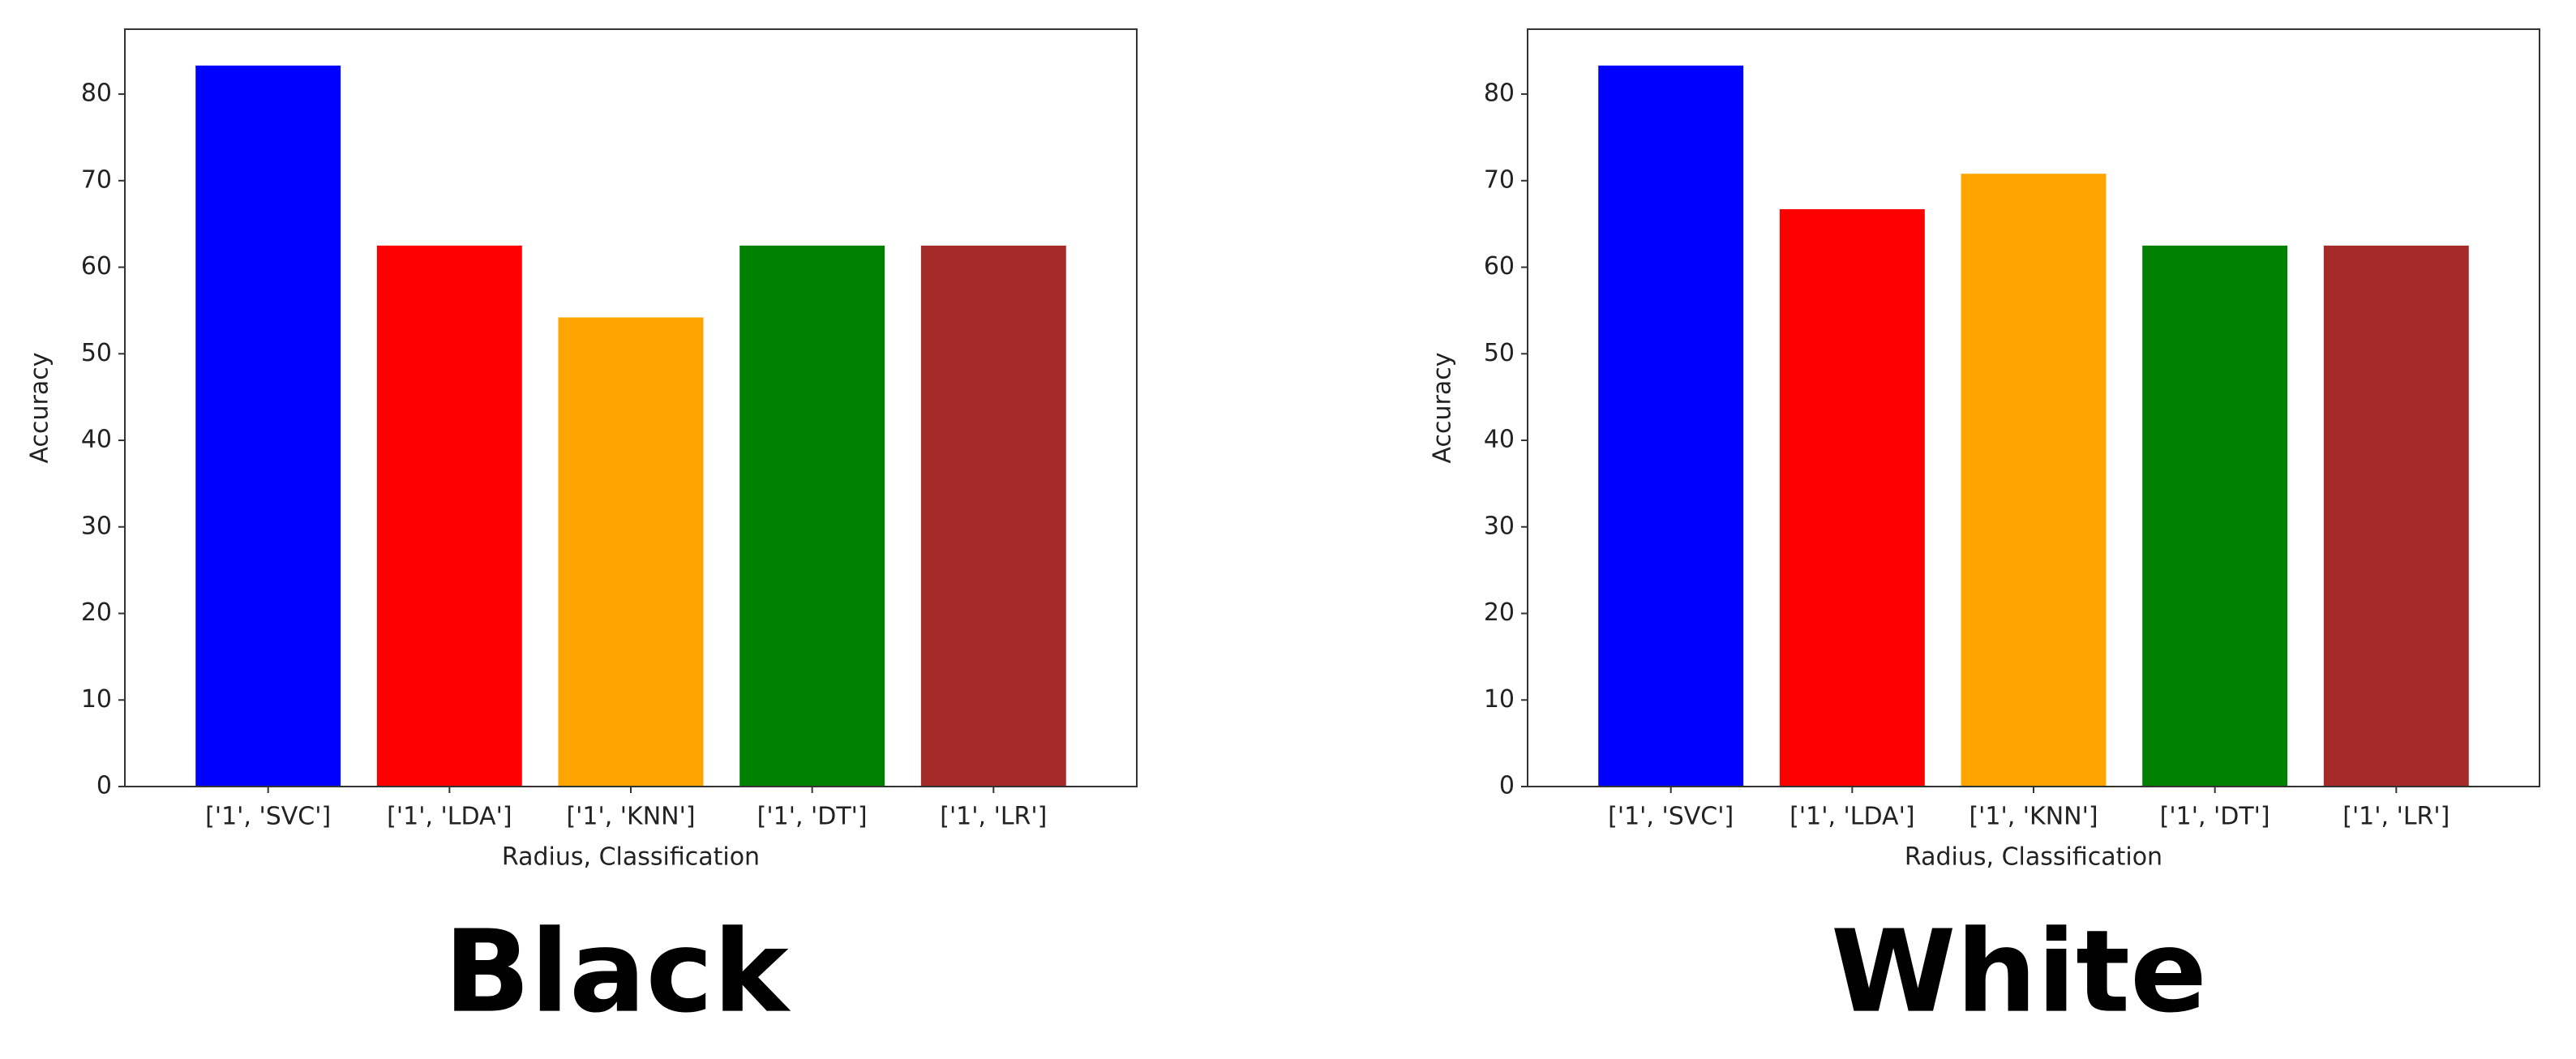 Image resolution: width=2576 pixels, height=1059 pixels. What do you see at coordinates (2019, 973) in the screenshot?
I see `caption: White` at bounding box center [2019, 973].